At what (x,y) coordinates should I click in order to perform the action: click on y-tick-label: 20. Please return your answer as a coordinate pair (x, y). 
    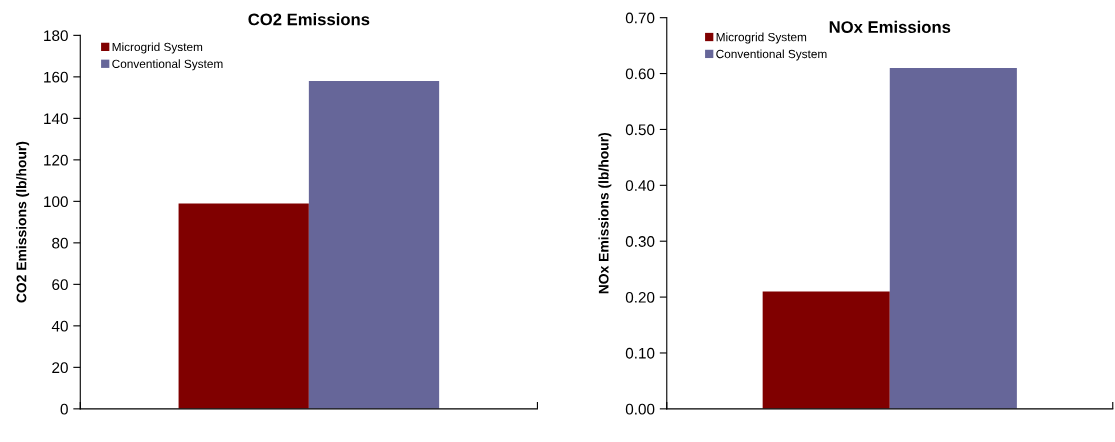
    Looking at the image, I should click on (60, 368).